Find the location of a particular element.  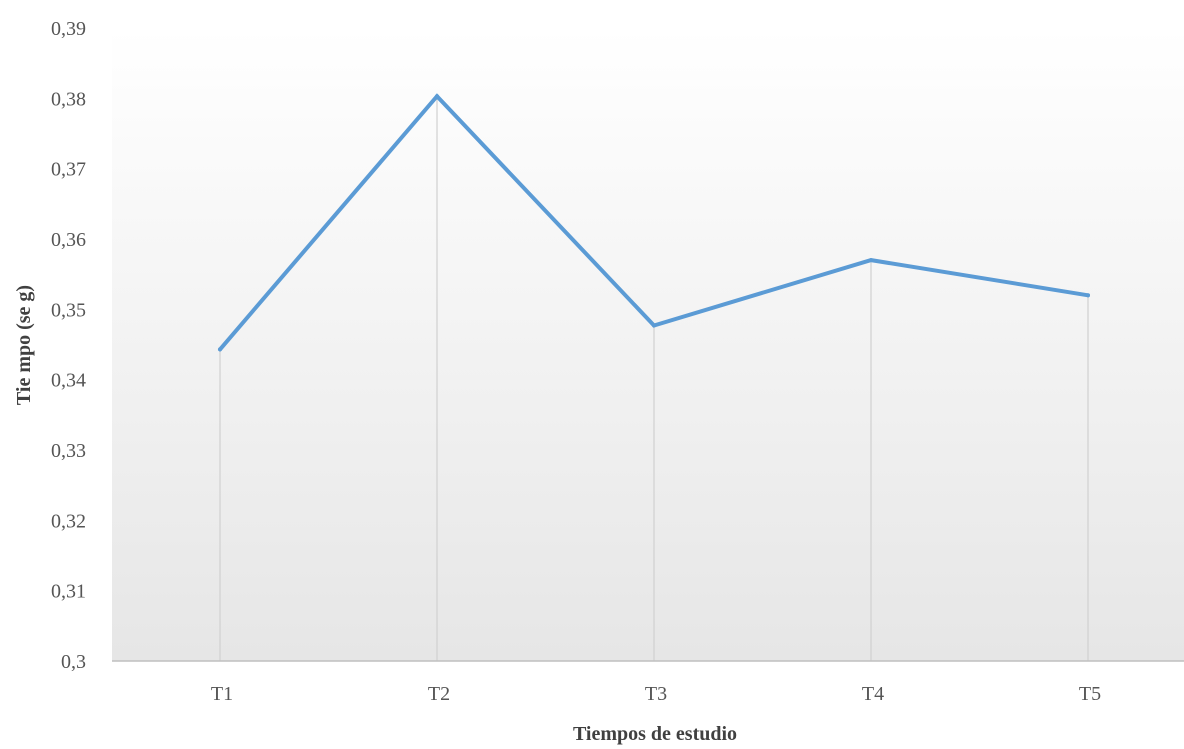

x-tick-label: T5 is located at coordinates (1090, 694).